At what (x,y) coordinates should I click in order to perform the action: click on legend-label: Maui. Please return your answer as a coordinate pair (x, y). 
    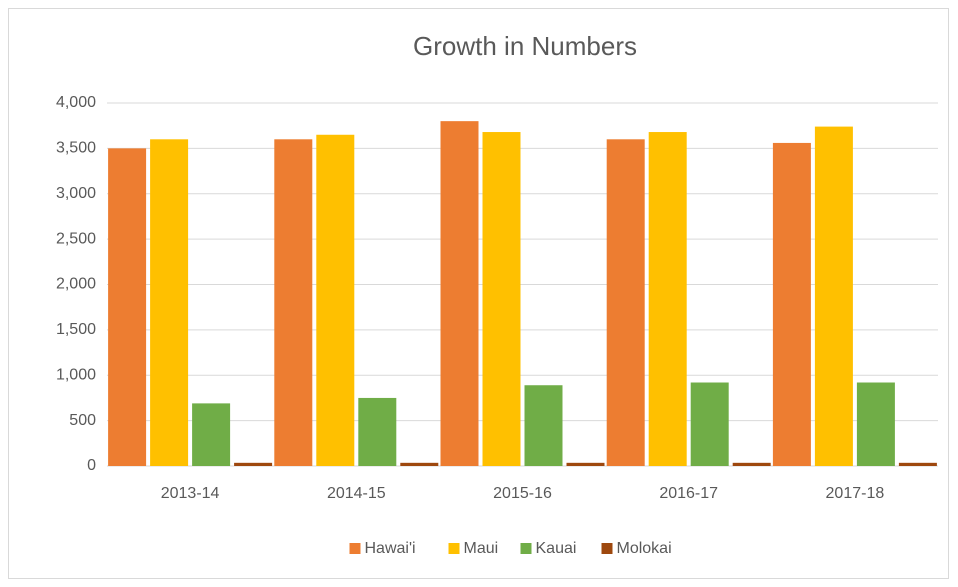
    Looking at the image, I should click on (481, 548).